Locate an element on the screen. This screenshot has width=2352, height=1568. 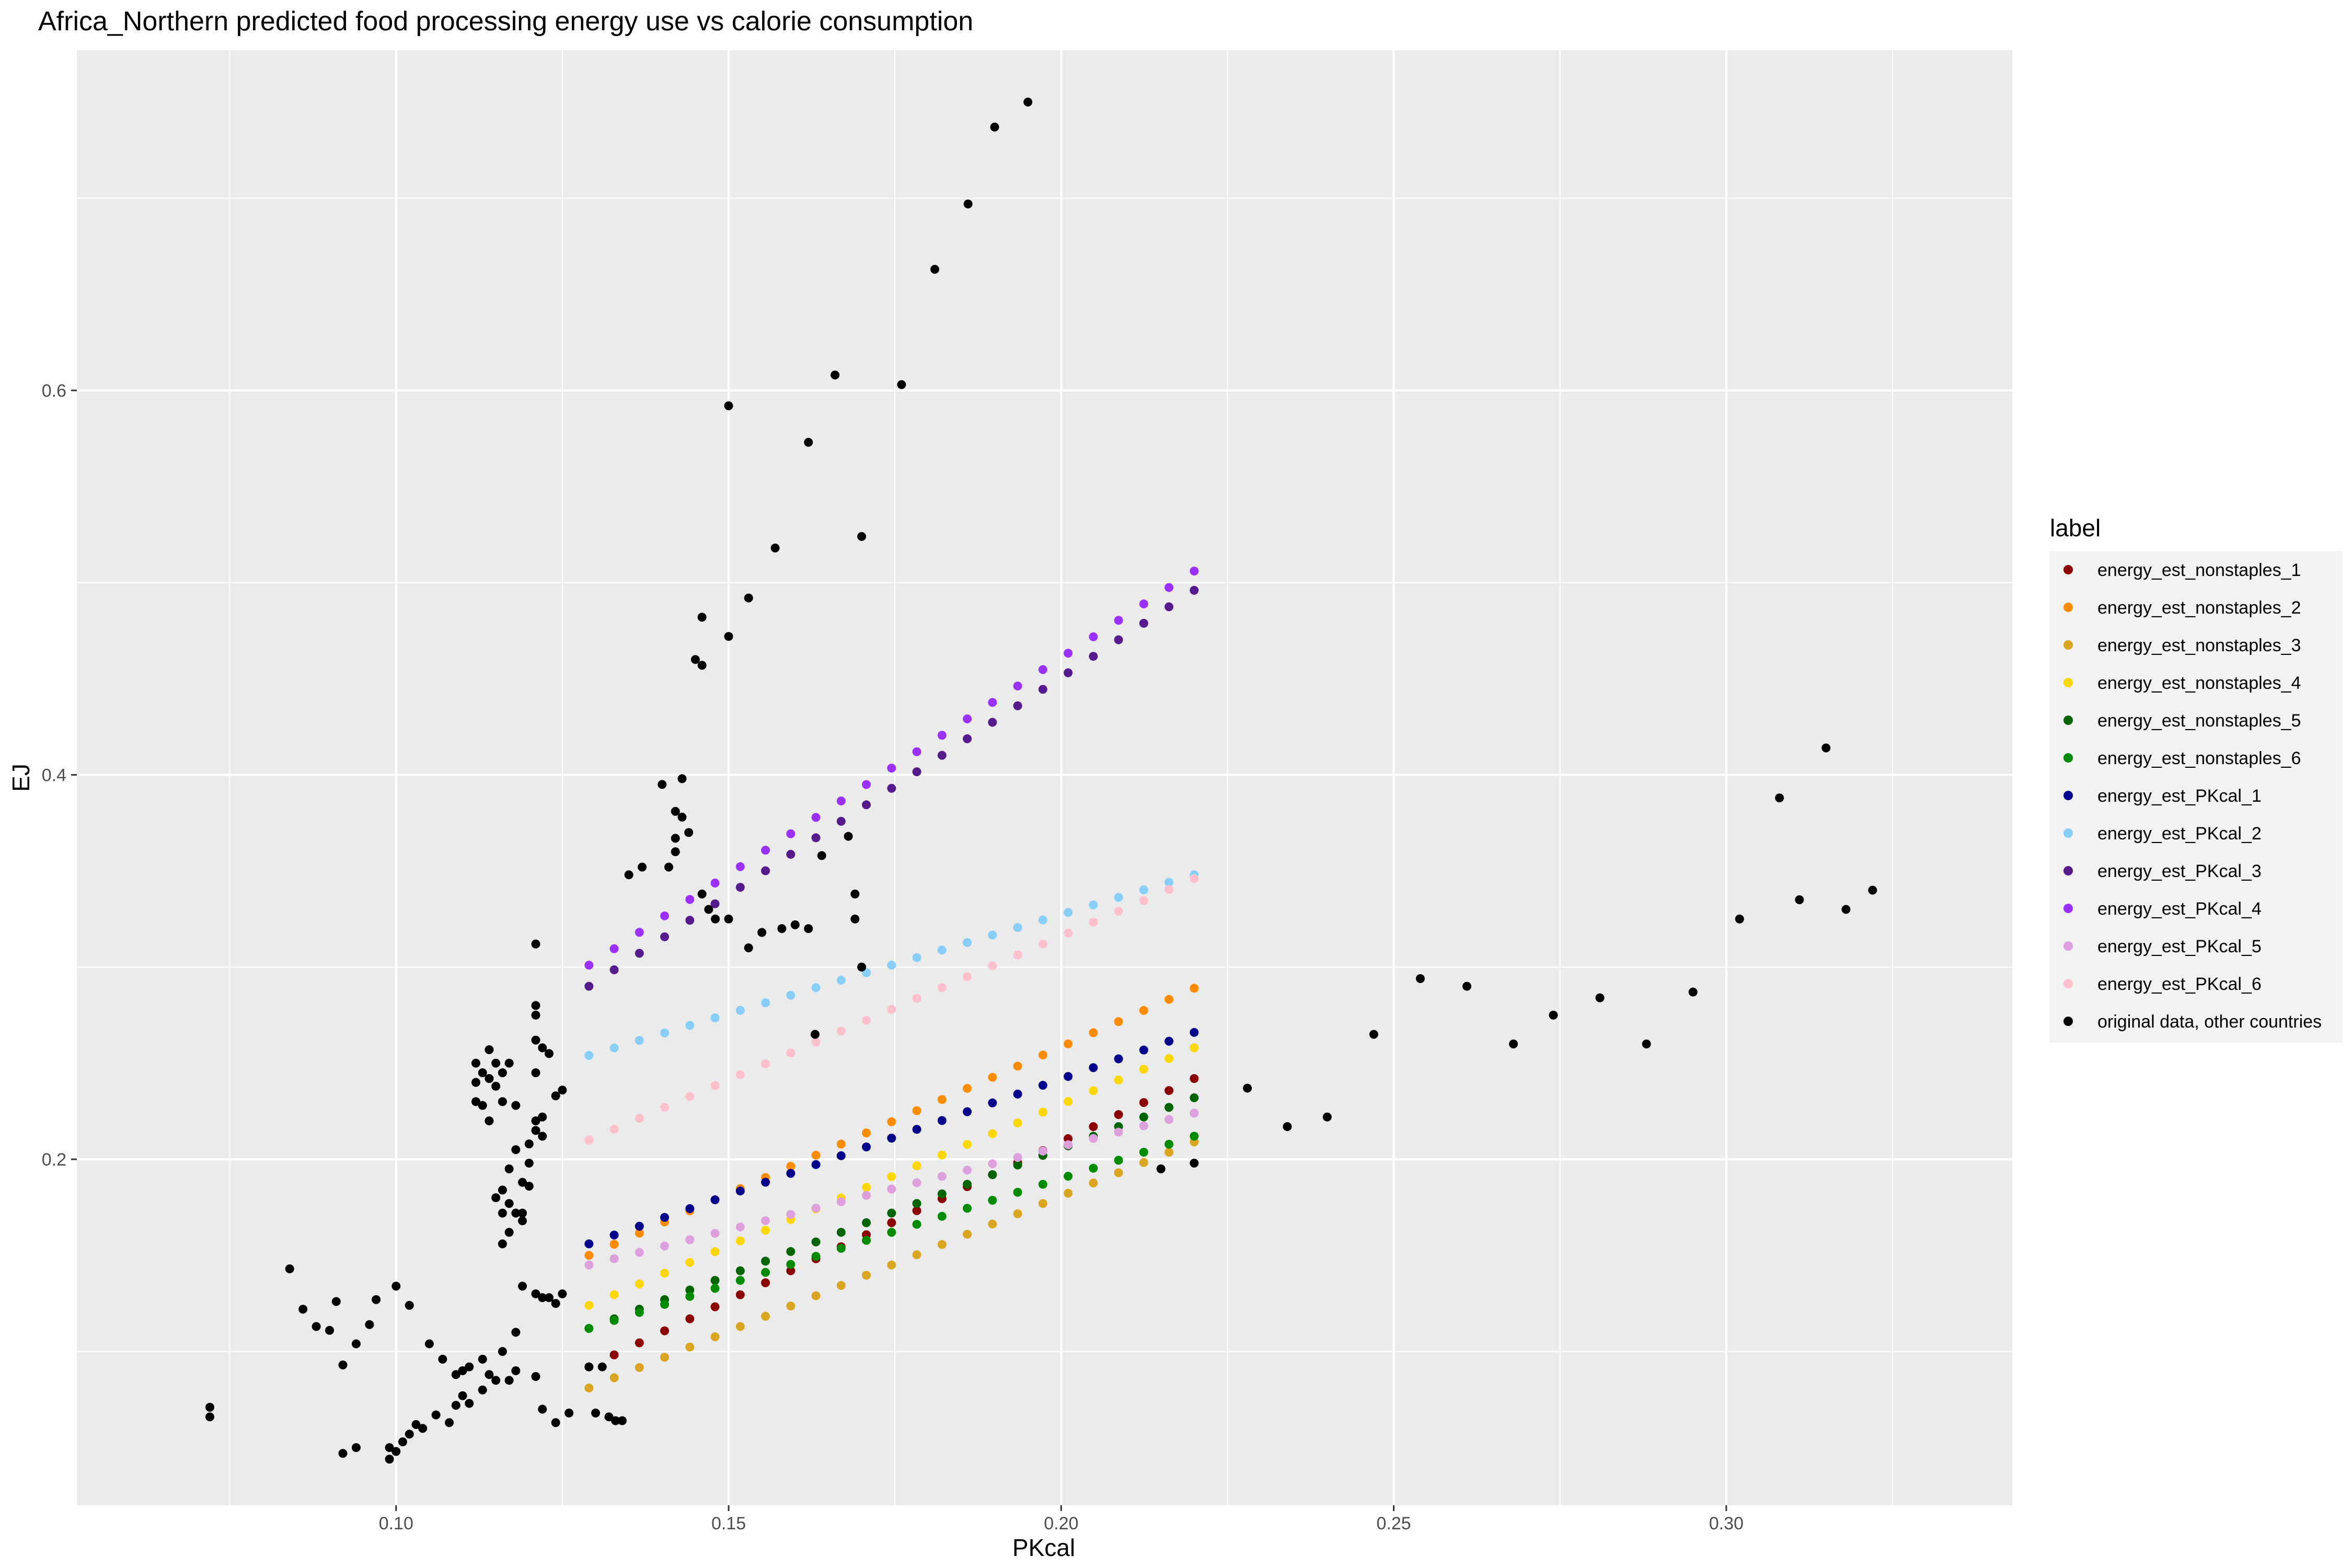
legend-label: original data, other countries is located at coordinates (2209, 1022).